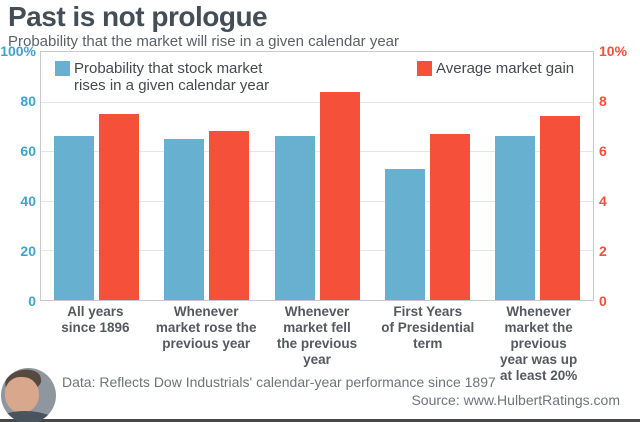 This screenshot has width=640, height=422. Describe the element at coordinates (603, 151) in the screenshot. I see `right-axis-tick: 6` at that location.